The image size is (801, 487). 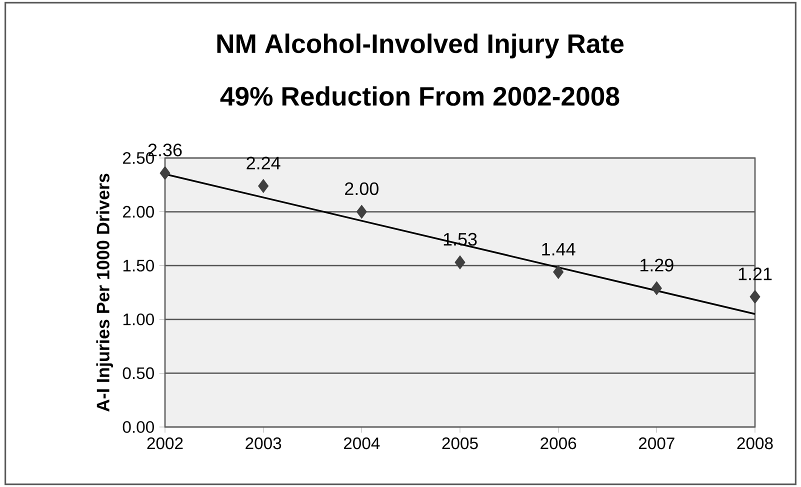 What do you see at coordinates (138, 373) in the screenshot?
I see `y-tick-label: 0.50` at bounding box center [138, 373].